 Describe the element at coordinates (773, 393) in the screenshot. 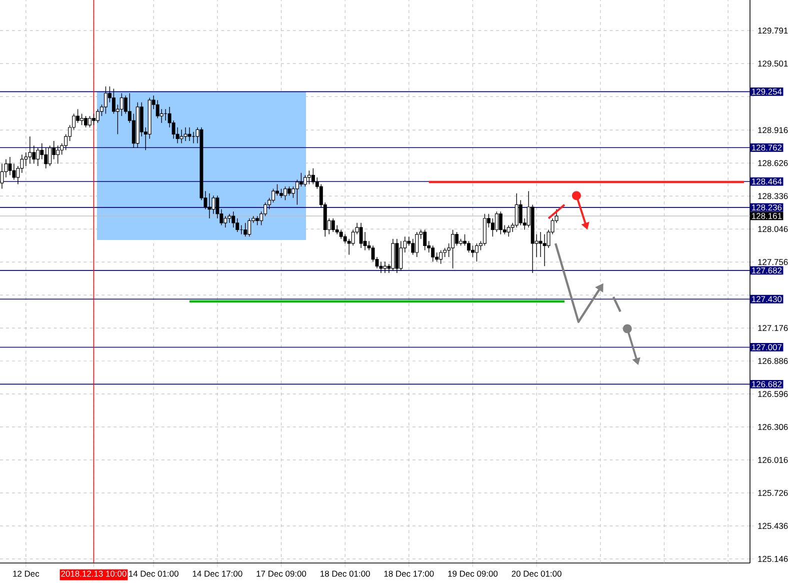

I see `y-tick-label: 126.596` at that location.